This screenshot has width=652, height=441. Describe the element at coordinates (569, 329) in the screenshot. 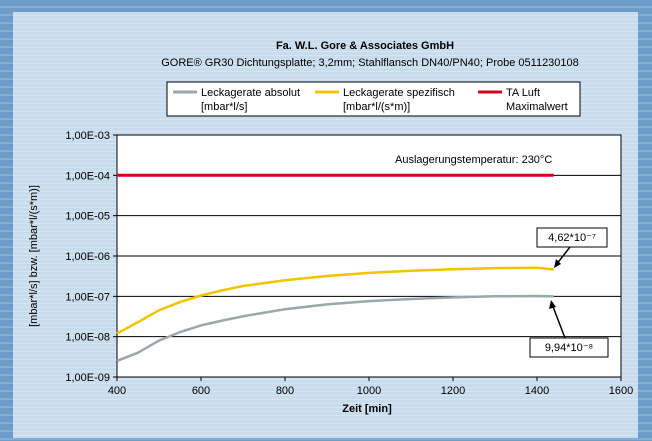

I see `callout-absolut: 9,94*10⁻⁸` at that location.